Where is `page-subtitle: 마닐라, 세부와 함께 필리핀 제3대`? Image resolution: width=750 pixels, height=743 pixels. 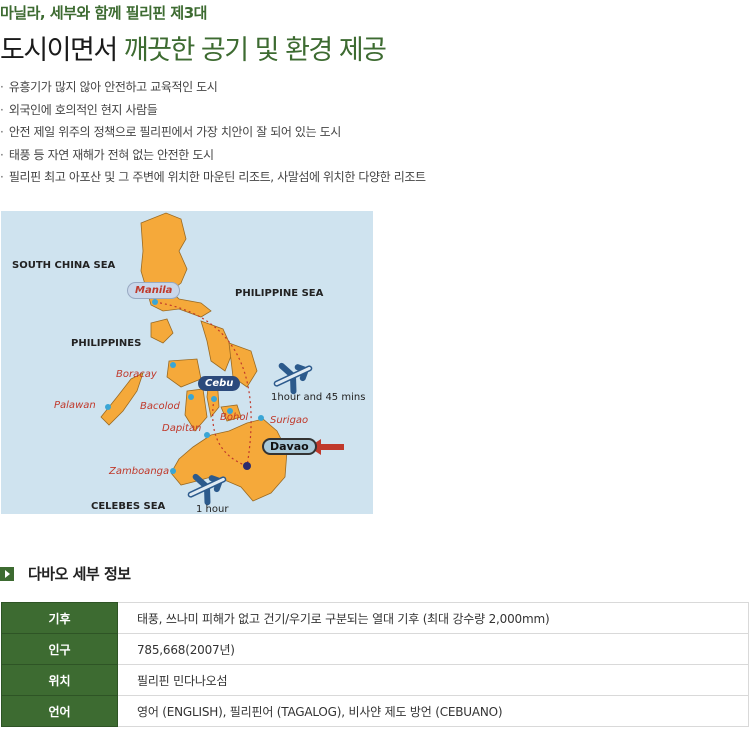 page-subtitle: 마닐라, 세부와 함께 필리핀 제3대 is located at coordinates (103, 13).